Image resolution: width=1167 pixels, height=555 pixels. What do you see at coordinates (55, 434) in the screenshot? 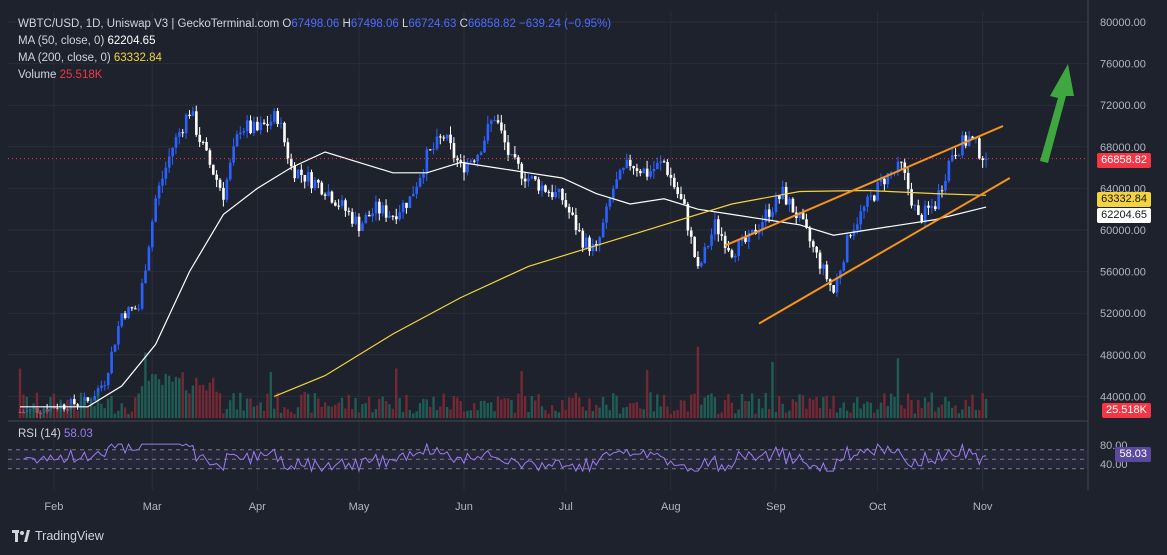
I see `rsi-legend: RSI (14) 58.03` at bounding box center [55, 434].